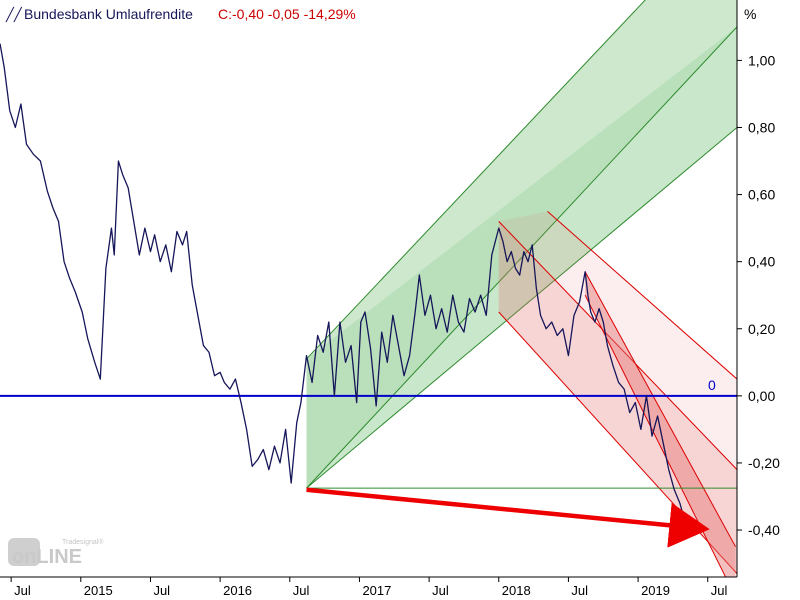 The width and height of the screenshot is (800, 600). I want to click on red-arrow, so click(508, 517).